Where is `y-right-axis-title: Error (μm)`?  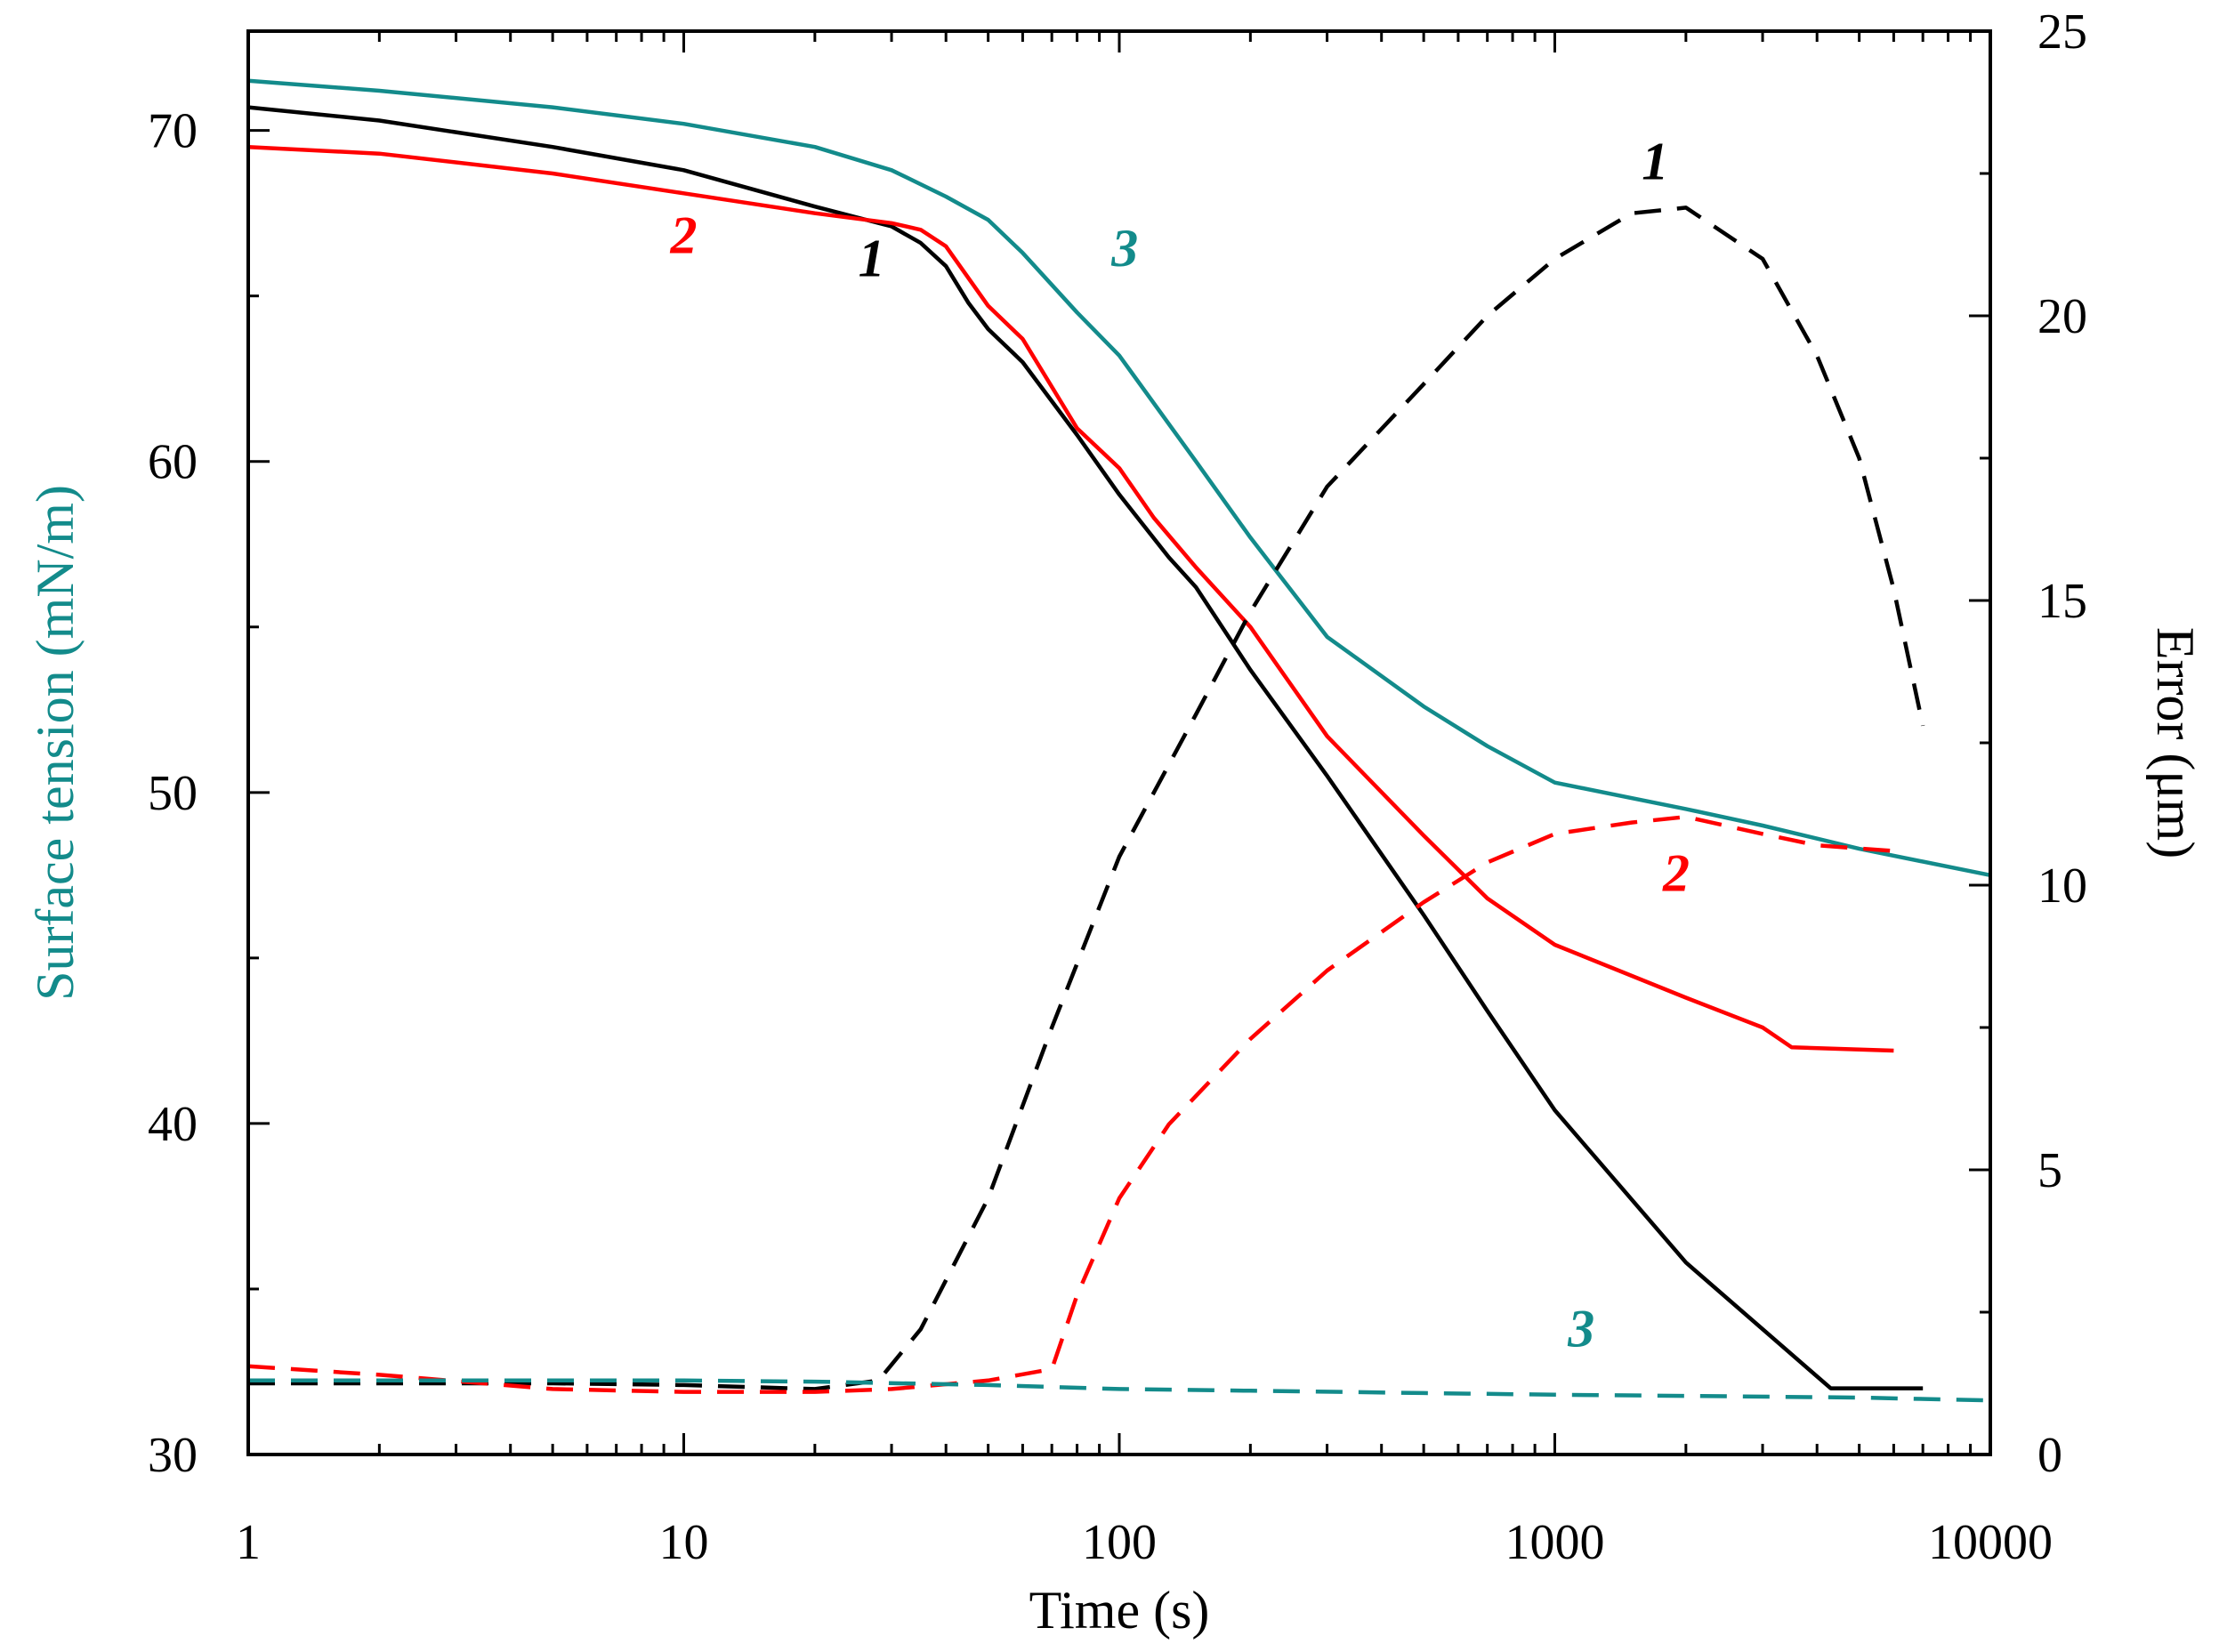
y-right-axis-title: Error (μm) is located at coordinates (2175, 743).